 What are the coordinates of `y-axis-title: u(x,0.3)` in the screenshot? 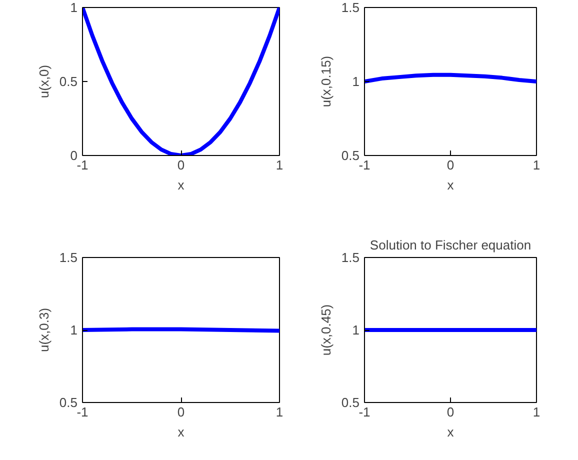 It's located at (44, 330).